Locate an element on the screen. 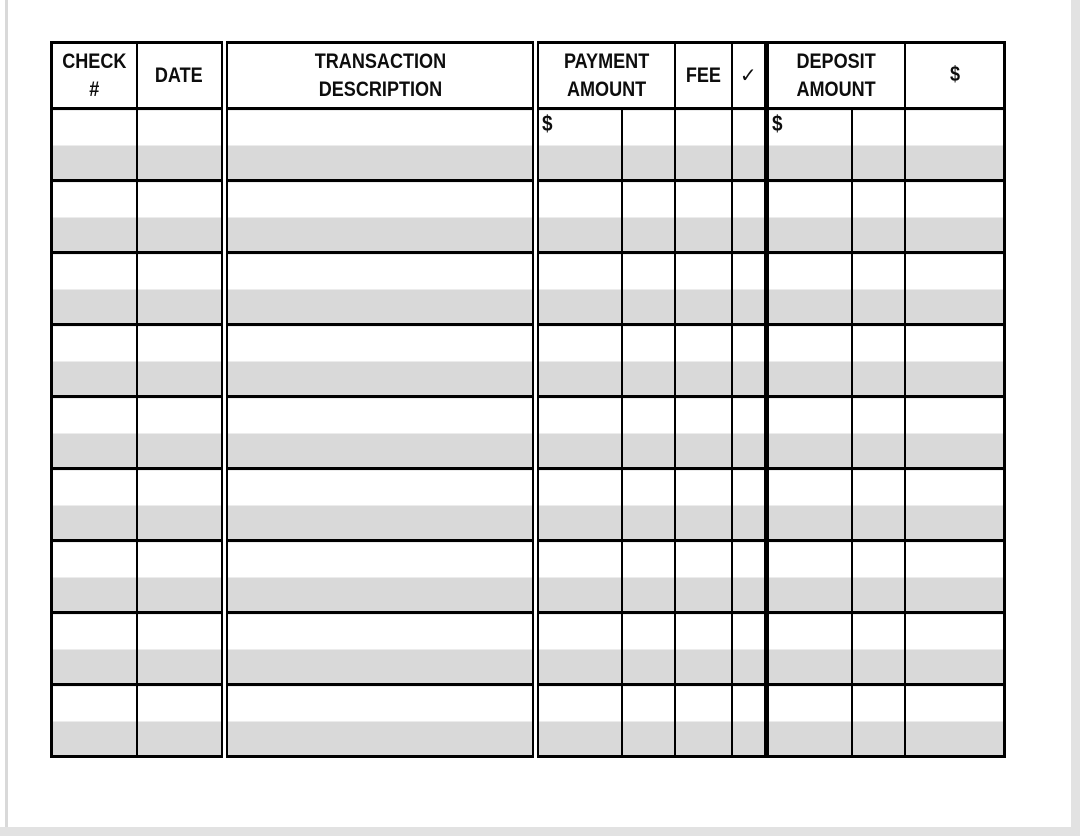 Image resolution: width=1080 pixels, height=836 pixels. cell-payment-dollars: $ is located at coordinates (579, 144).